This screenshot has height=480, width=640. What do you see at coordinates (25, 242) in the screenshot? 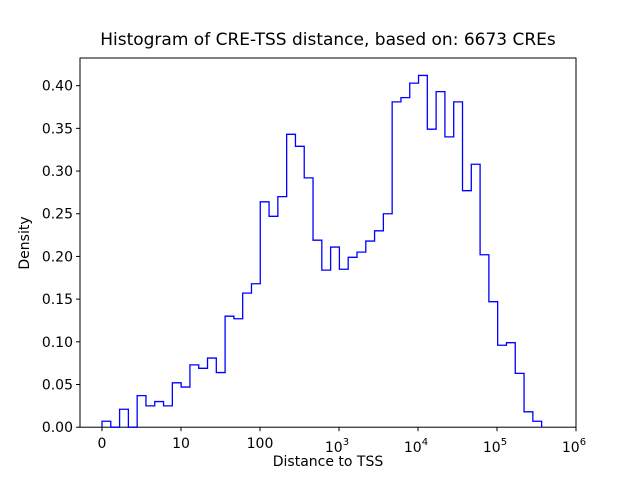
I see `y-axis-label: Density` at bounding box center [25, 242].